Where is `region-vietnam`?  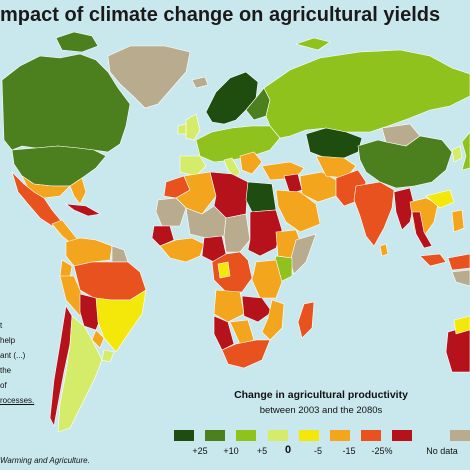 region-vietnam is located at coordinates (440, 199).